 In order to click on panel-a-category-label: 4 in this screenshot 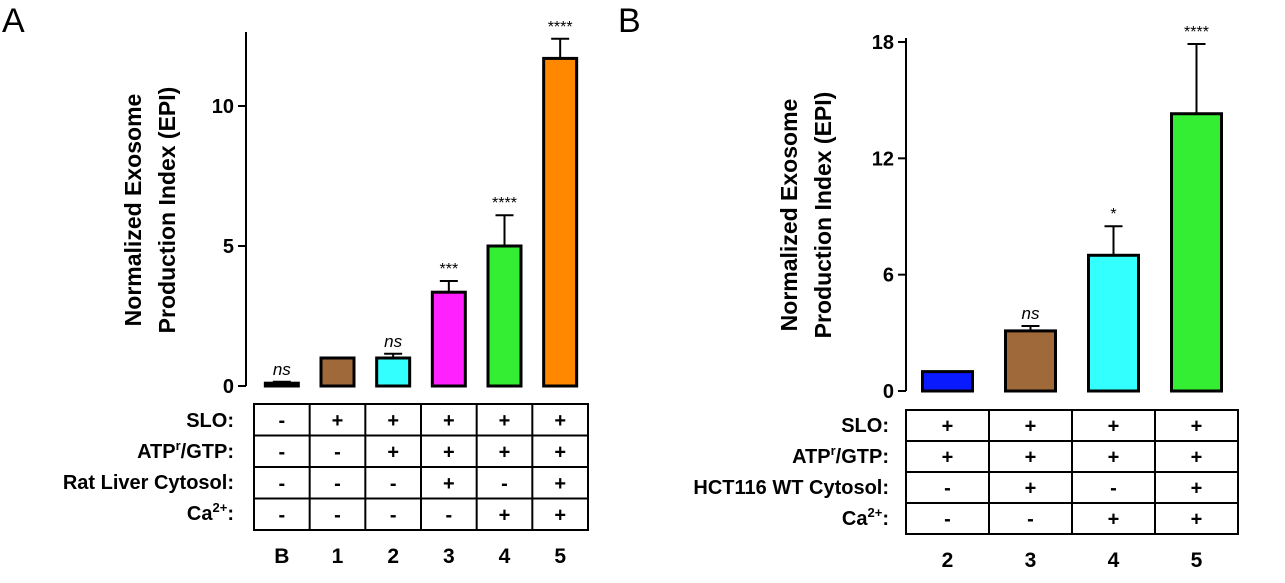, I will do `click(505, 556)`.